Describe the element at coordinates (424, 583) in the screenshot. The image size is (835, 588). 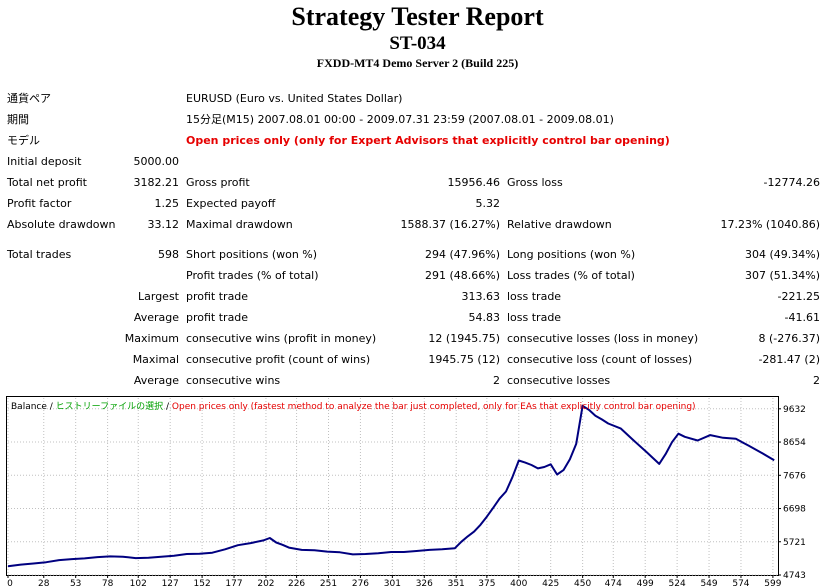
I see `x-tick-label: 326` at that location.